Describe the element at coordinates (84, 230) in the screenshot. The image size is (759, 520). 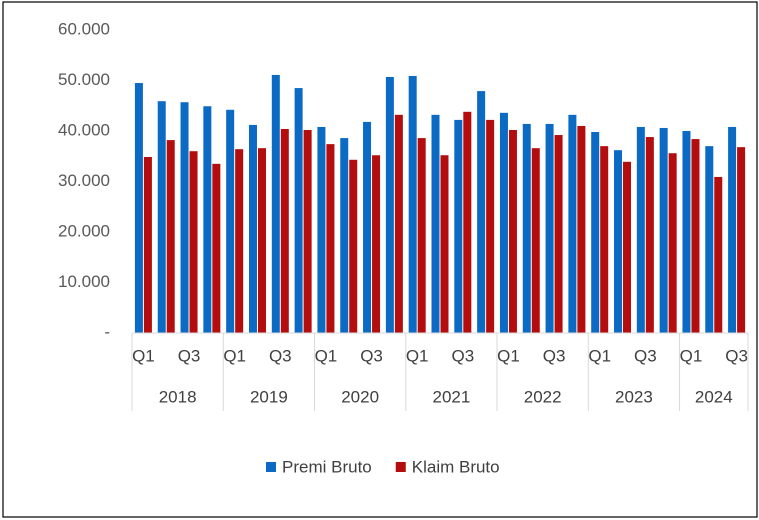
I see `y-tick-label: 20.000` at that location.